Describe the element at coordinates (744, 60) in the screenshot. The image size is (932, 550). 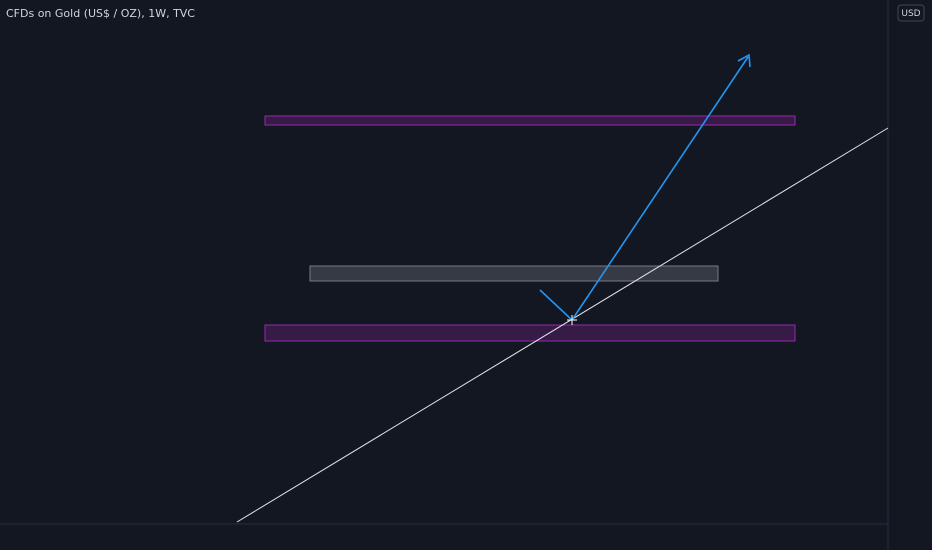
I see `arrow-head` at that location.